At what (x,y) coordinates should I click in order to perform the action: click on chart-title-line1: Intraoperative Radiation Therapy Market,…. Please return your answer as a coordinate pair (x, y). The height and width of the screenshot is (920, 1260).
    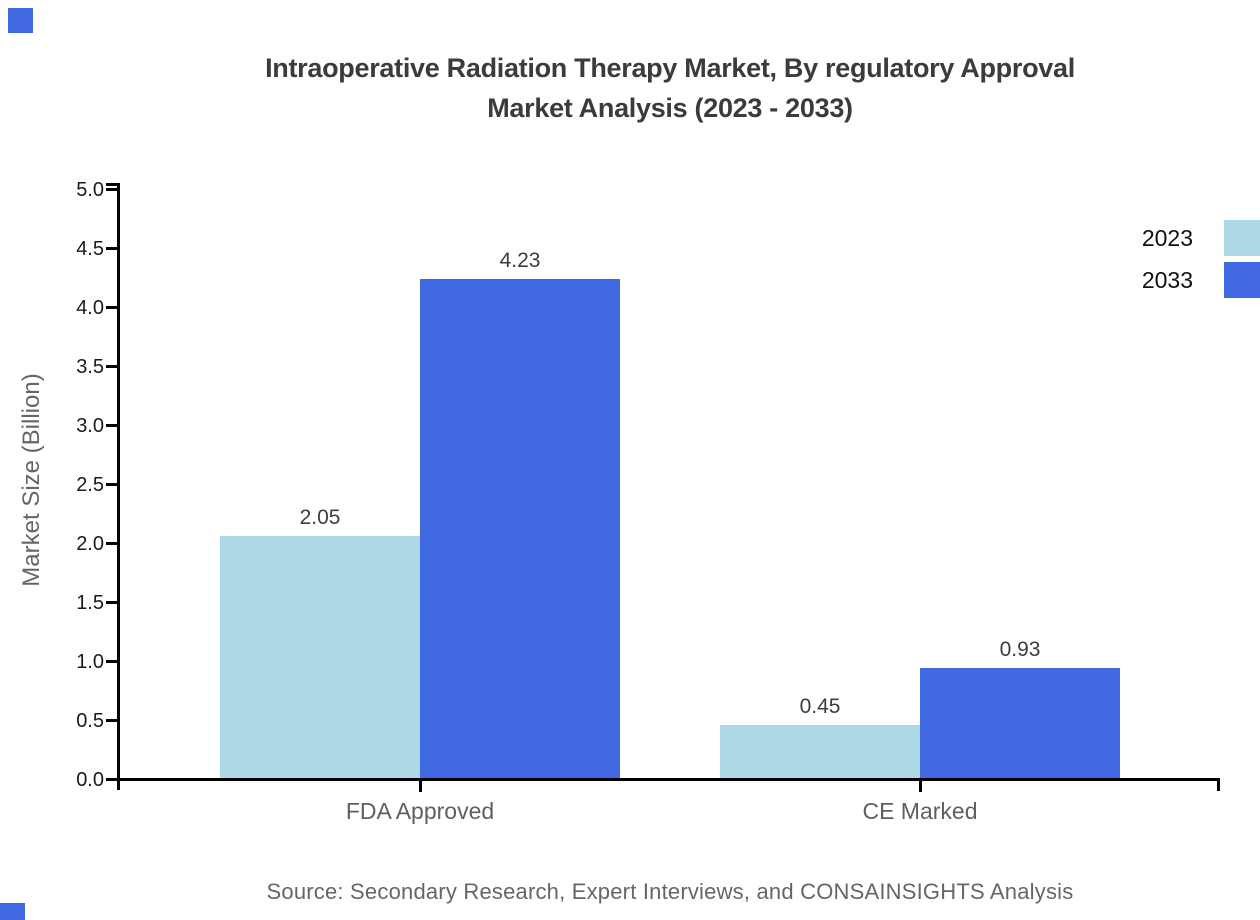
    Looking at the image, I should click on (670, 68).